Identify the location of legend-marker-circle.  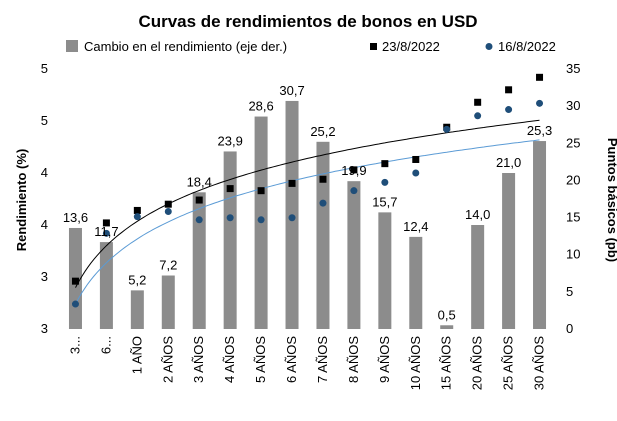
(489, 46).